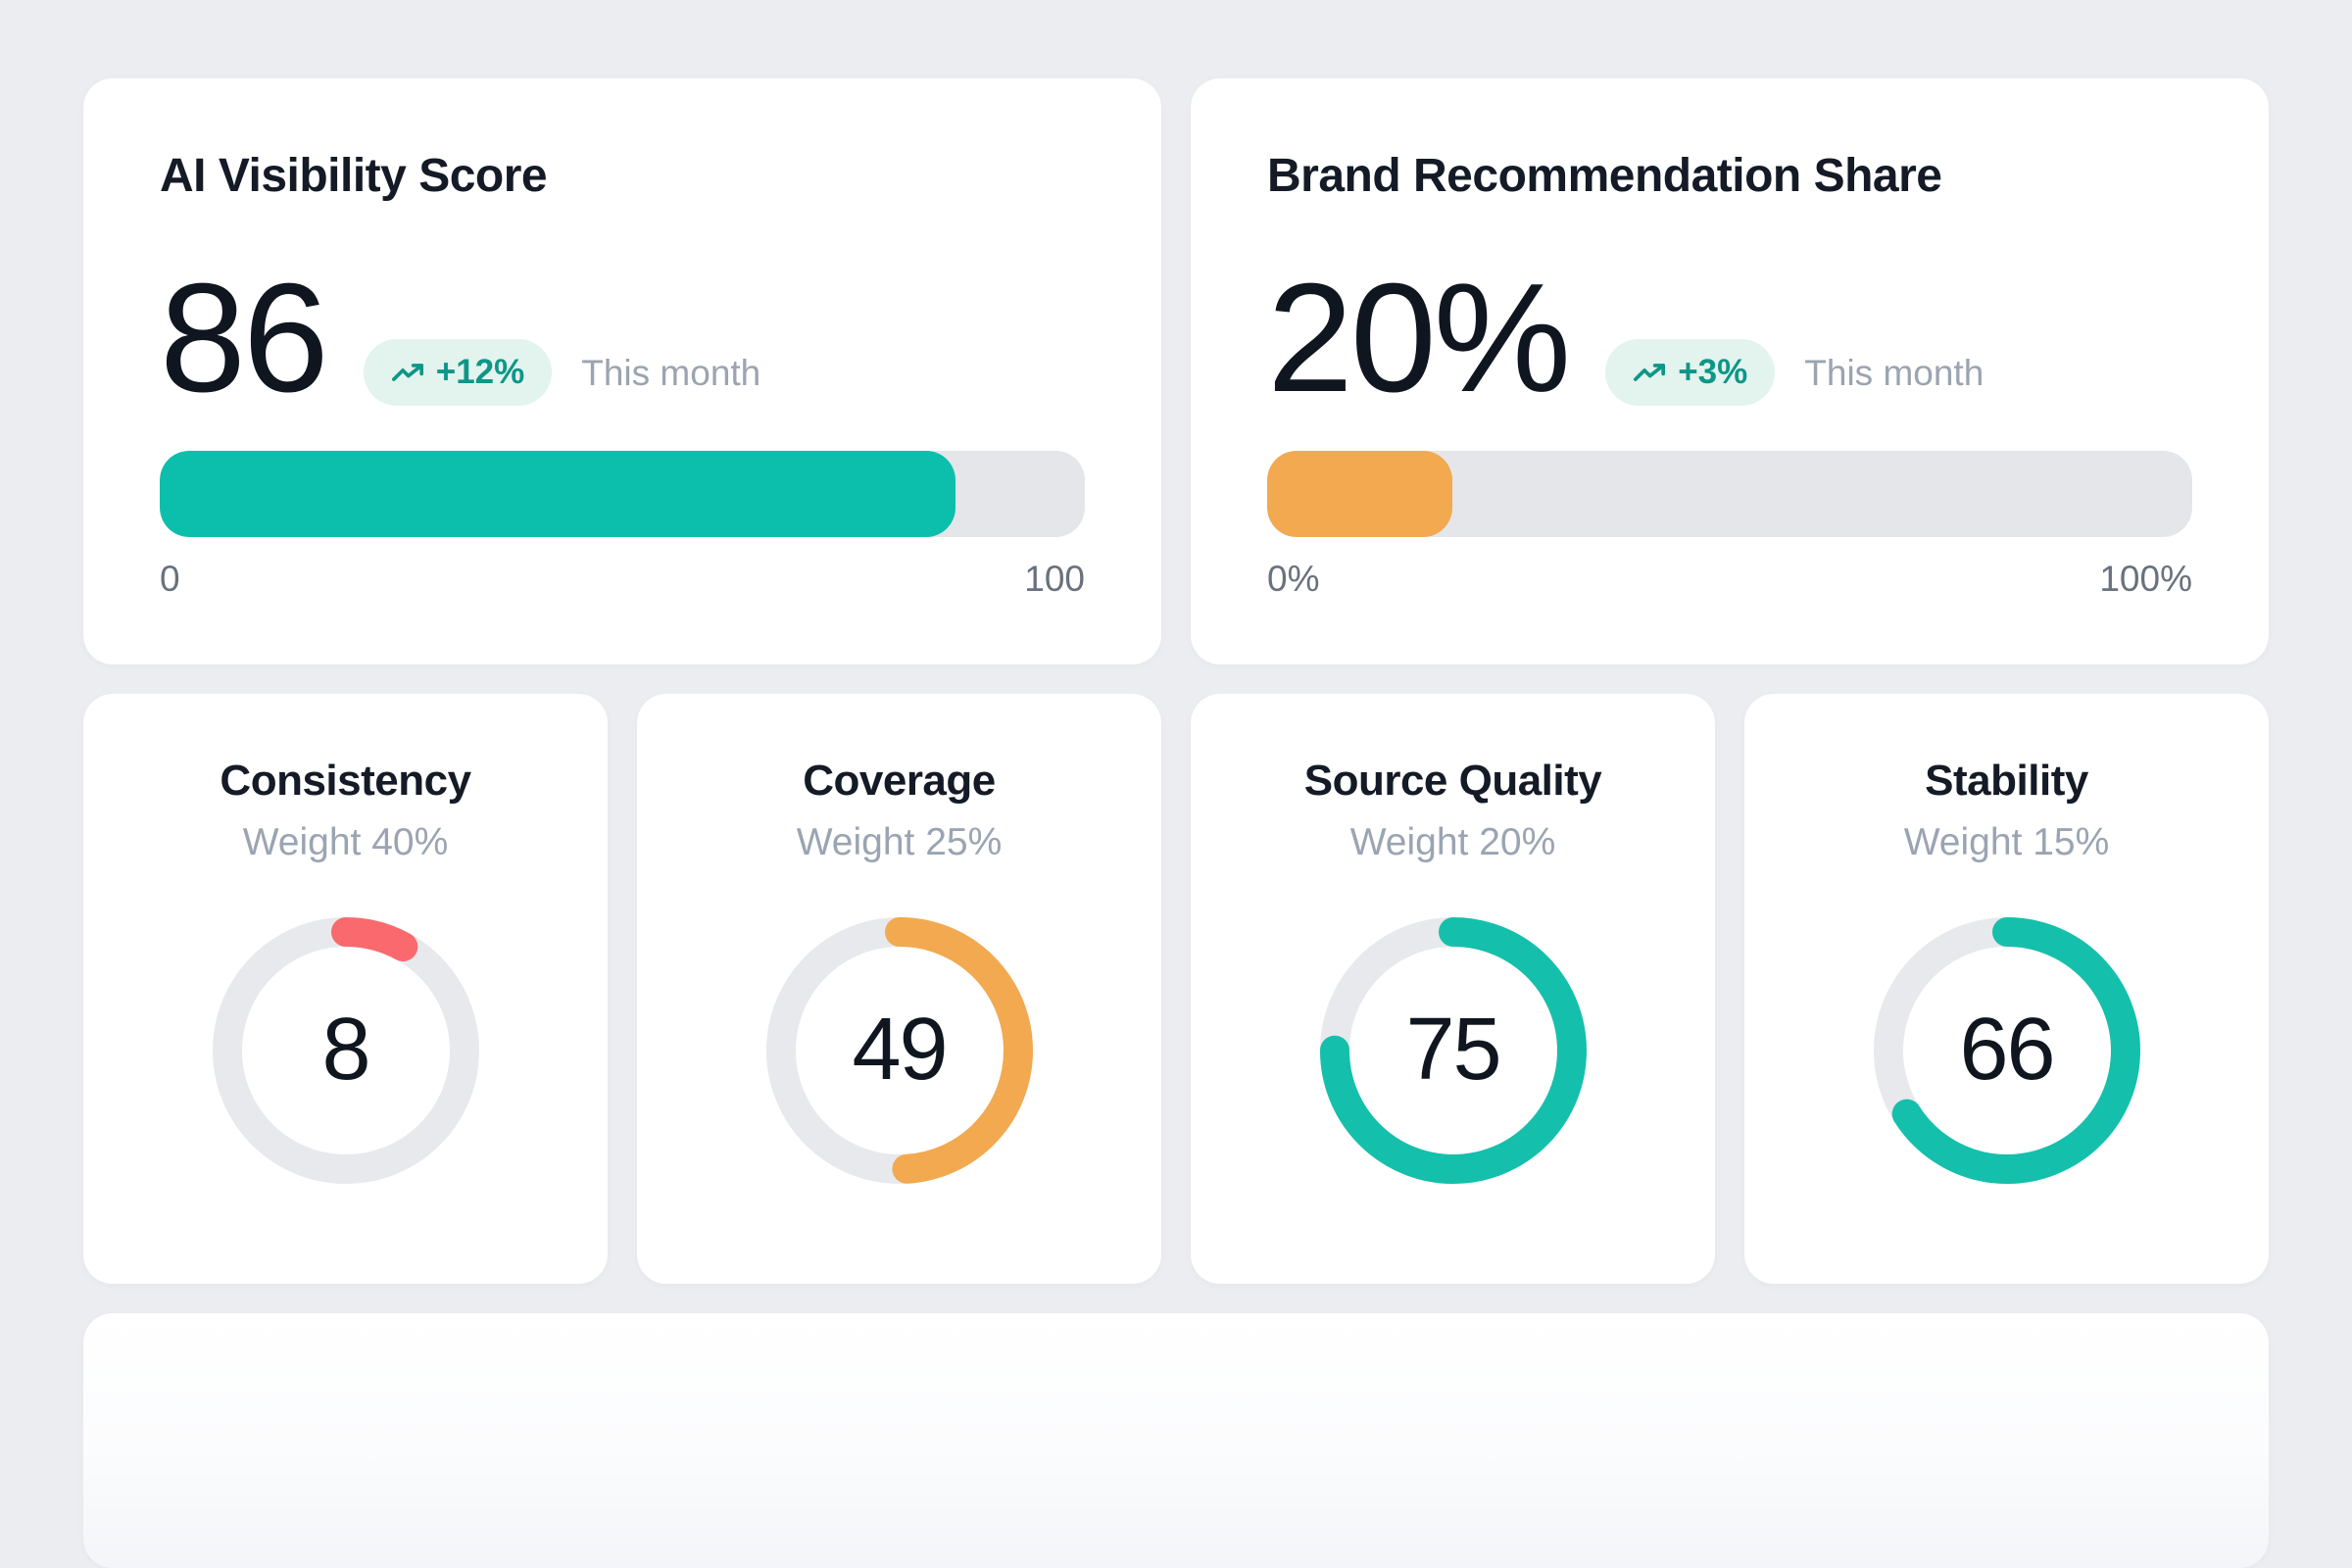 The height and width of the screenshot is (1568, 2352). I want to click on factor-card-coverage: Coverage Weight 25% 49, so click(899, 988).